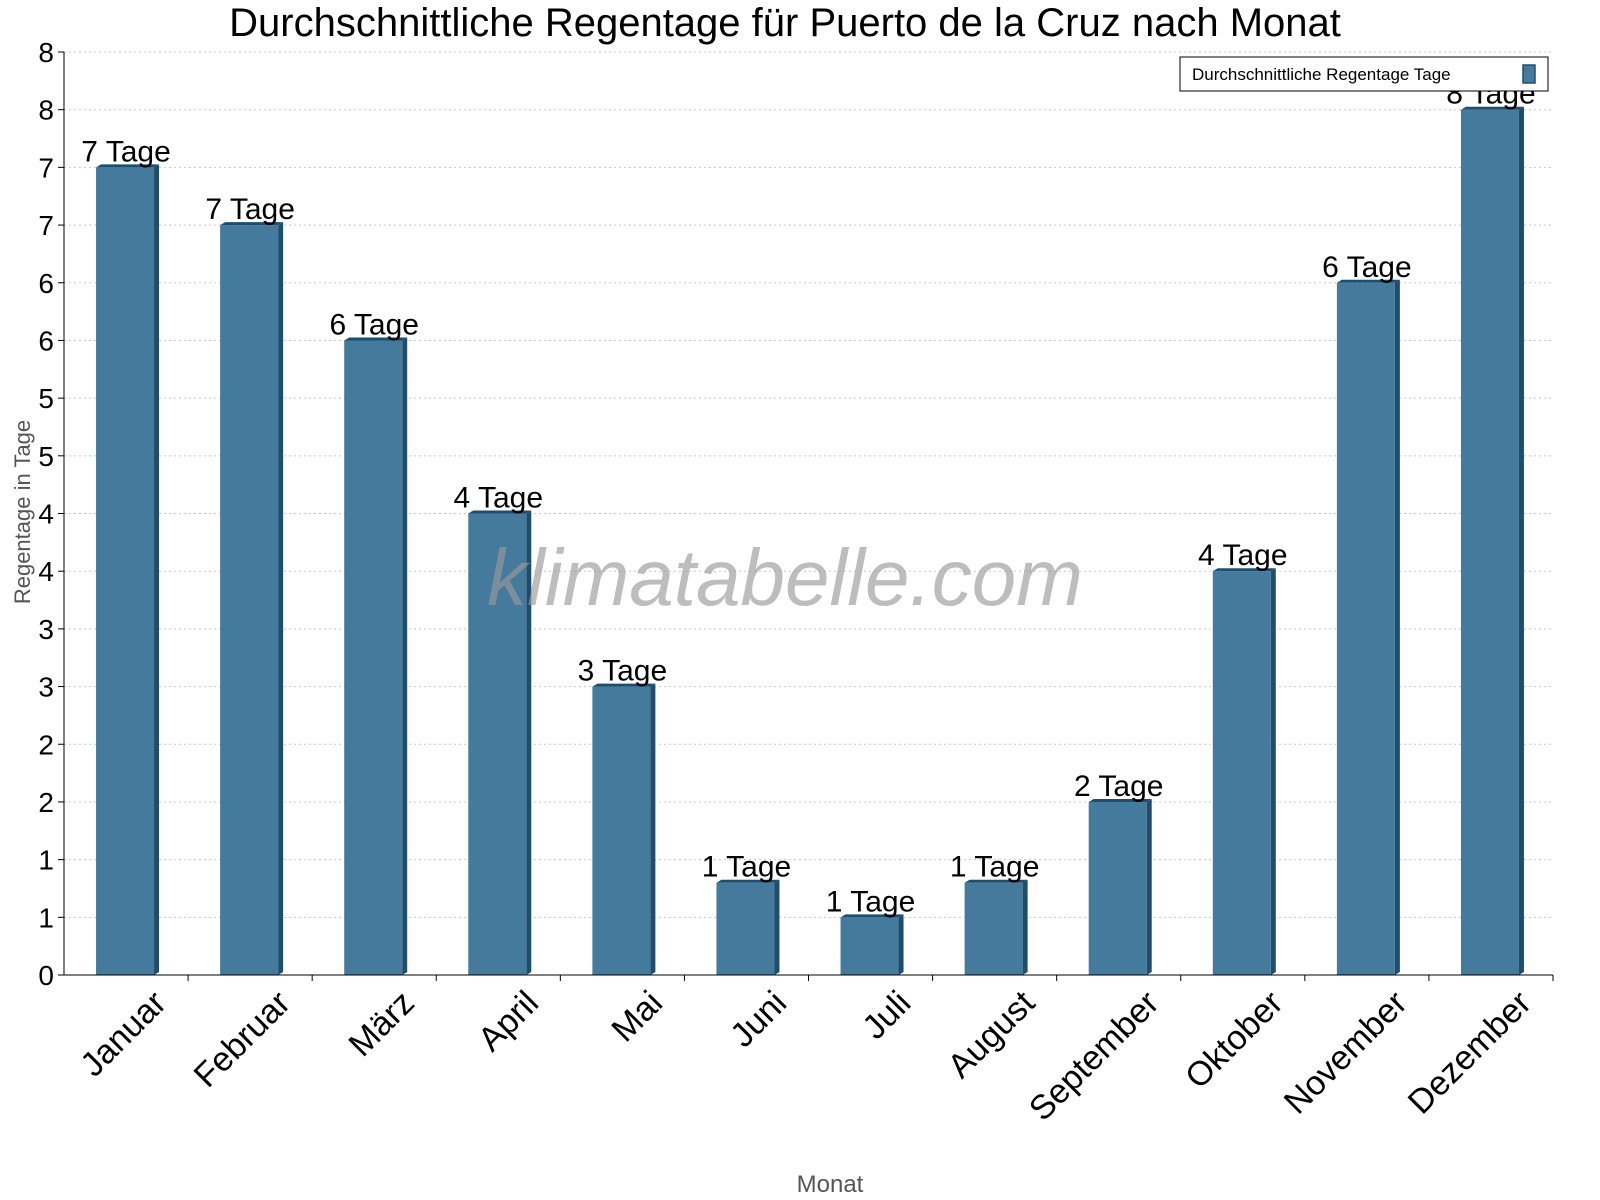  What do you see at coordinates (623, 671) in the screenshot?
I see `data-label: 3 Tage` at bounding box center [623, 671].